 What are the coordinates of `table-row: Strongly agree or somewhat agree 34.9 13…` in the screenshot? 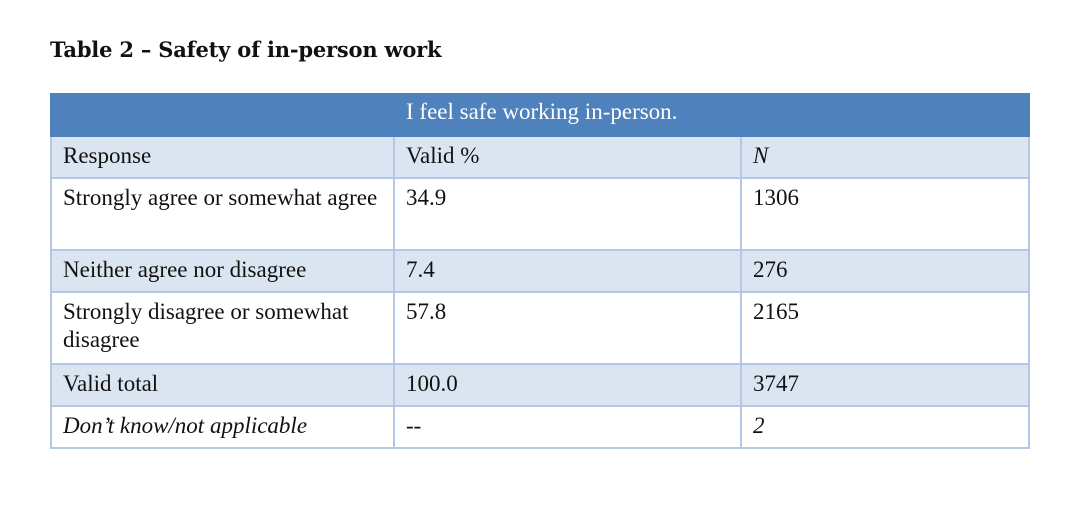 It's located at (540, 214).